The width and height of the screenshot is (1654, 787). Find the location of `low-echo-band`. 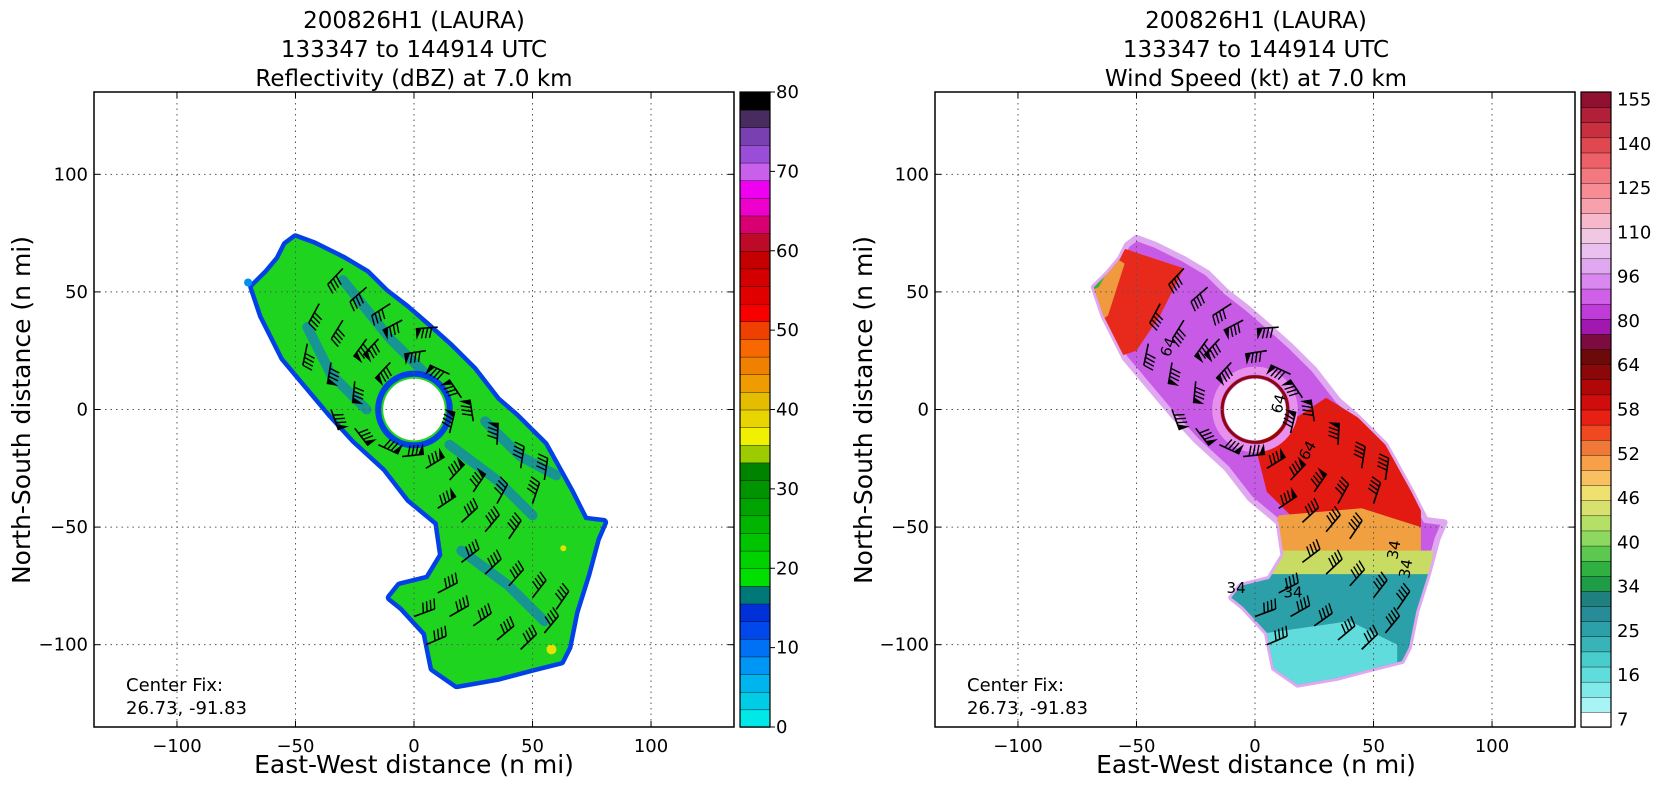

low-echo-band is located at coordinates (491, 480).